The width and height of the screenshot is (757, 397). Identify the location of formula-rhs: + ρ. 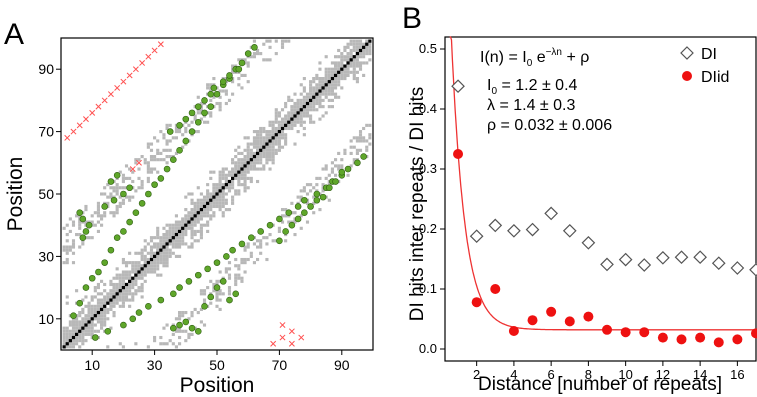
(575, 57).